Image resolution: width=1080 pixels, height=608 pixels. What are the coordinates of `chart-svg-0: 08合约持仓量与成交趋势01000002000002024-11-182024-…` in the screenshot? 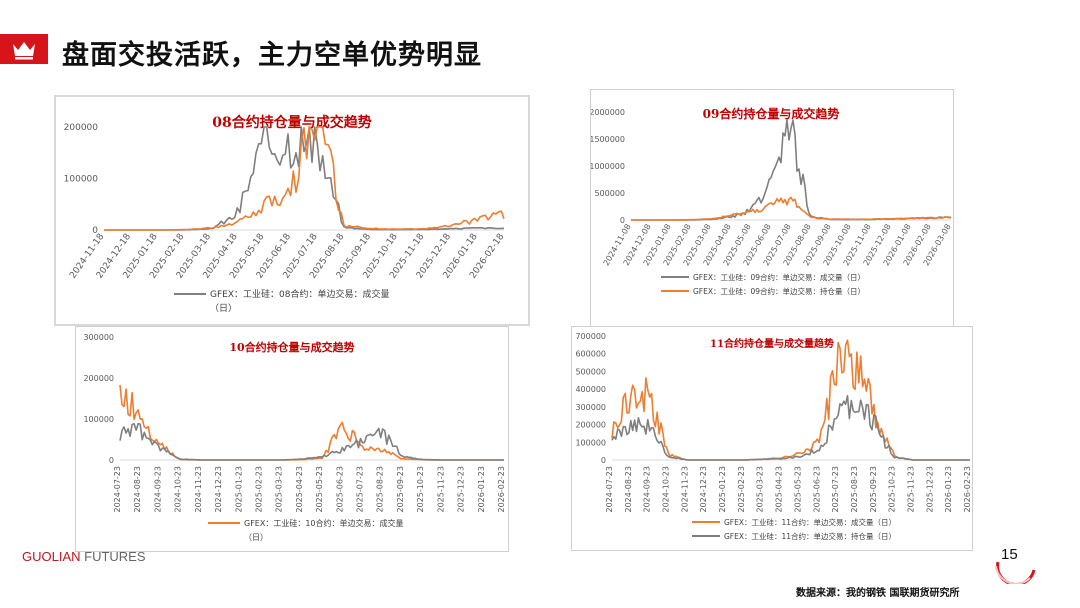 It's located at (285, 214).